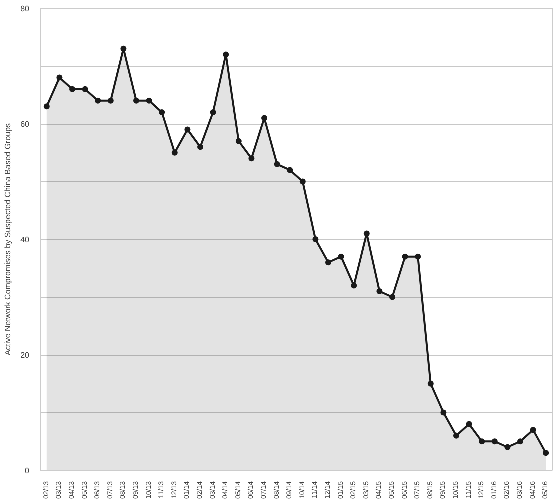 This screenshot has height=502, width=558. Describe the element at coordinates (8, 239) in the screenshot. I see `y-axis-title: Active Network Compromises by Suspected China Based Groups` at that location.